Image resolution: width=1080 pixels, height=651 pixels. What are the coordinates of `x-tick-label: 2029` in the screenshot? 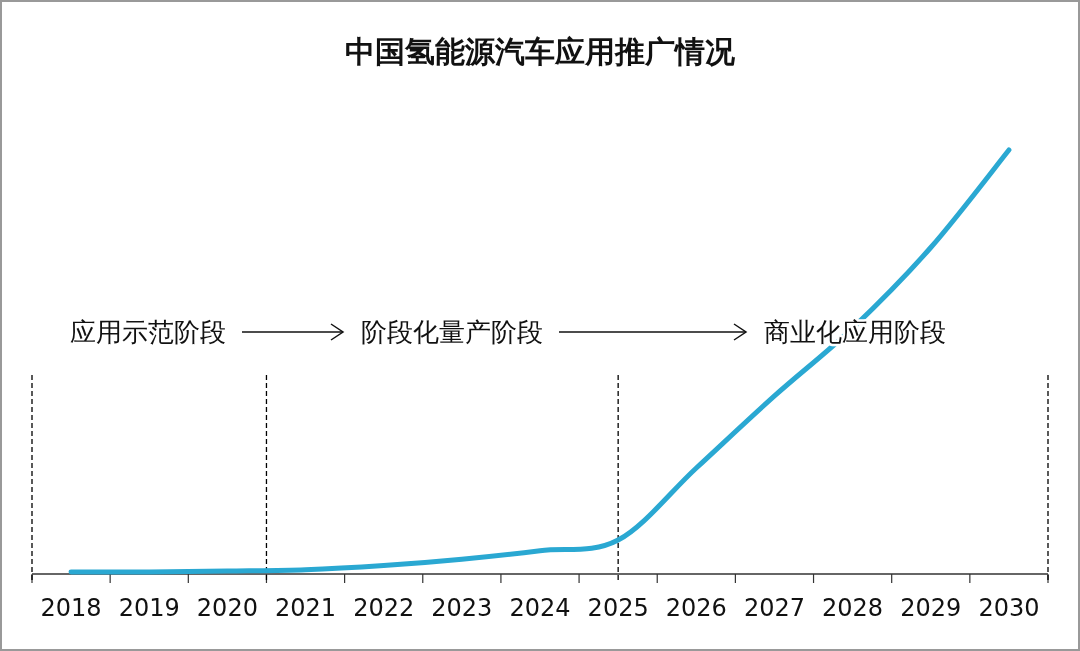 It's located at (931, 608).